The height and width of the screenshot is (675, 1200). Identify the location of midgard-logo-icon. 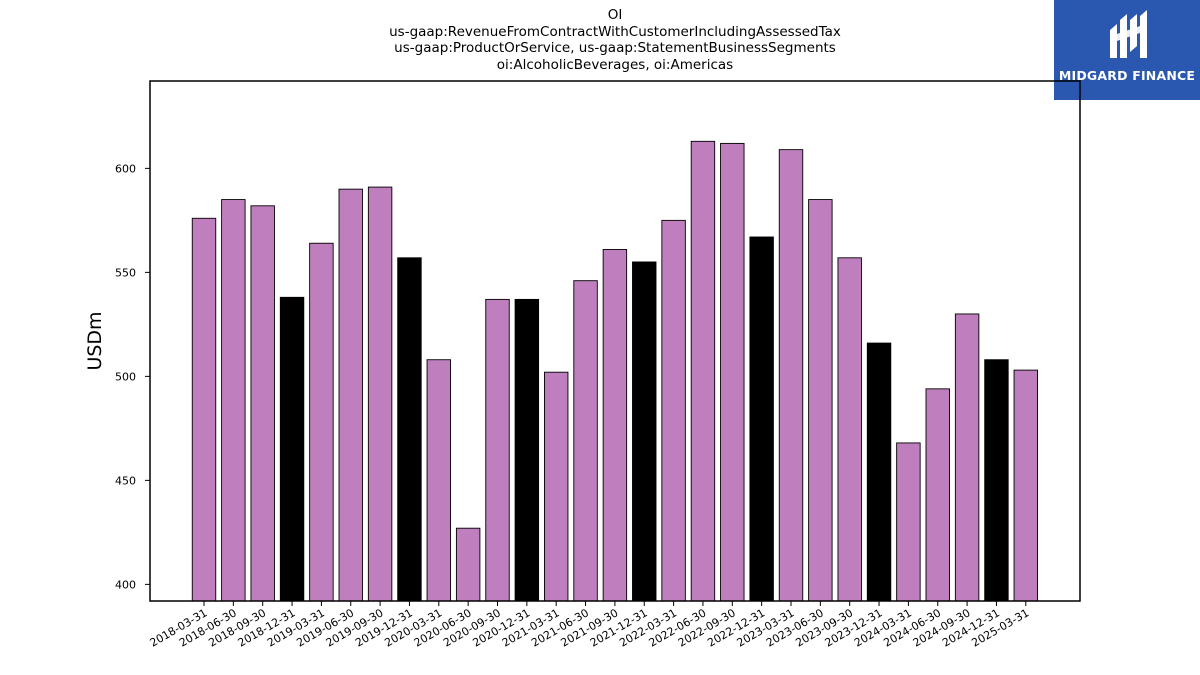
(1128, 34).